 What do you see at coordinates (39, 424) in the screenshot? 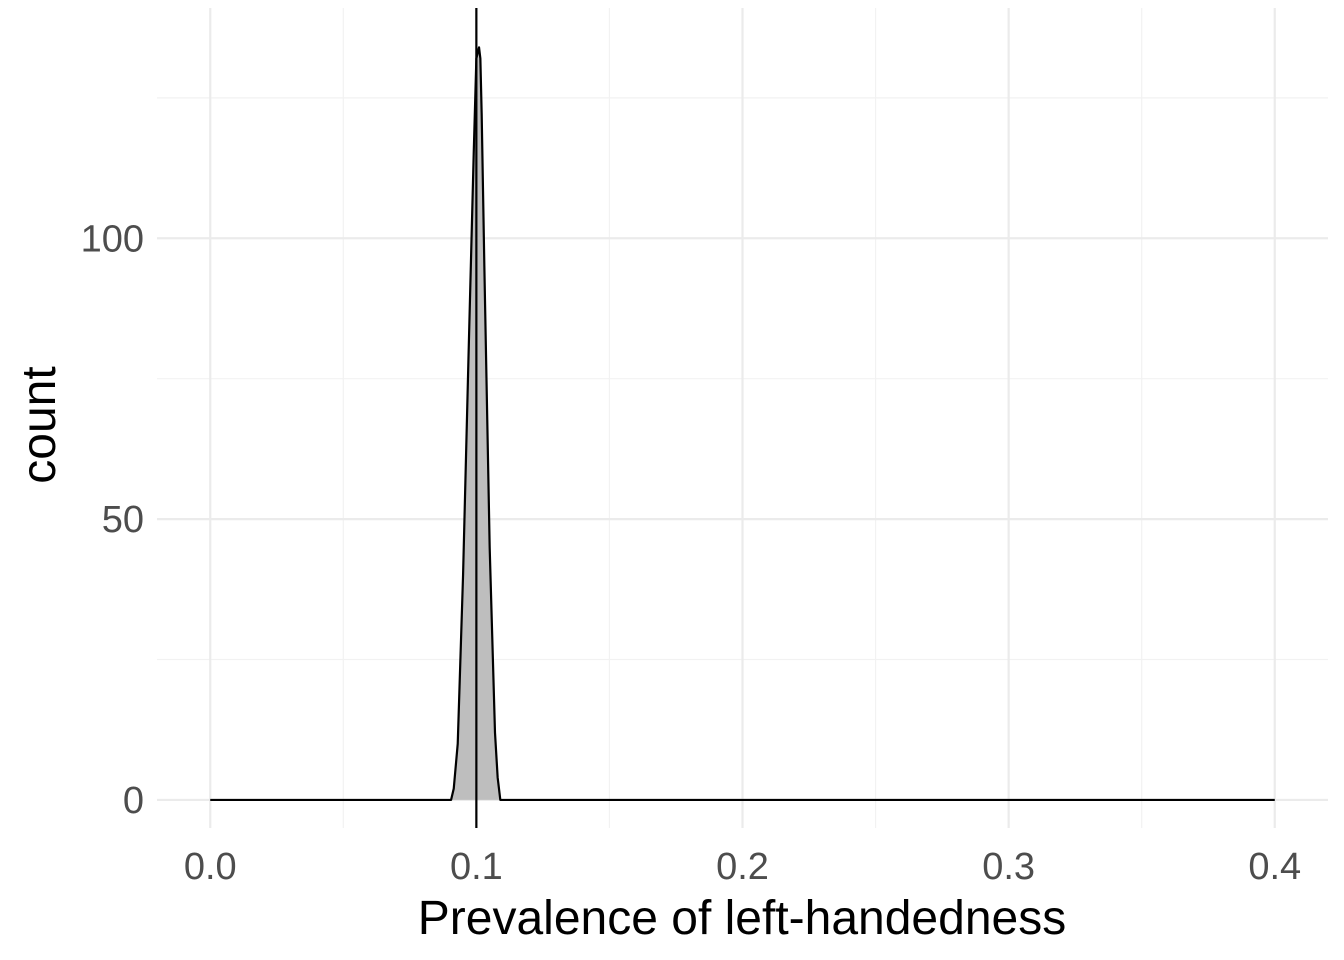
I see `y-axis-title: count` at bounding box center [39, 424].